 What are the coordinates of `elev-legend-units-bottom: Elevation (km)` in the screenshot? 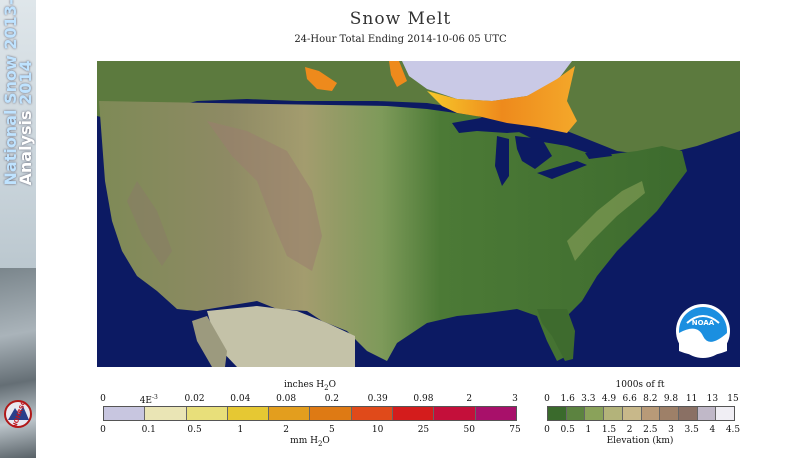 It's located at (640, 441).